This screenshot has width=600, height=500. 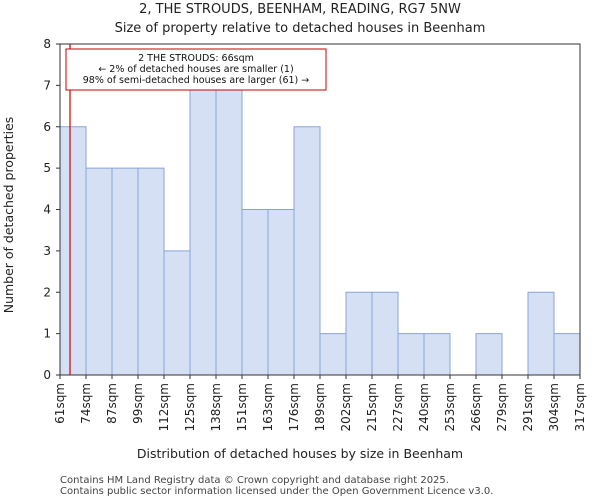 What do you see at coordinates (450, 407) in the screenshot?
I see `x-tick-label: 253sqm` at bounding box center [450, 407].